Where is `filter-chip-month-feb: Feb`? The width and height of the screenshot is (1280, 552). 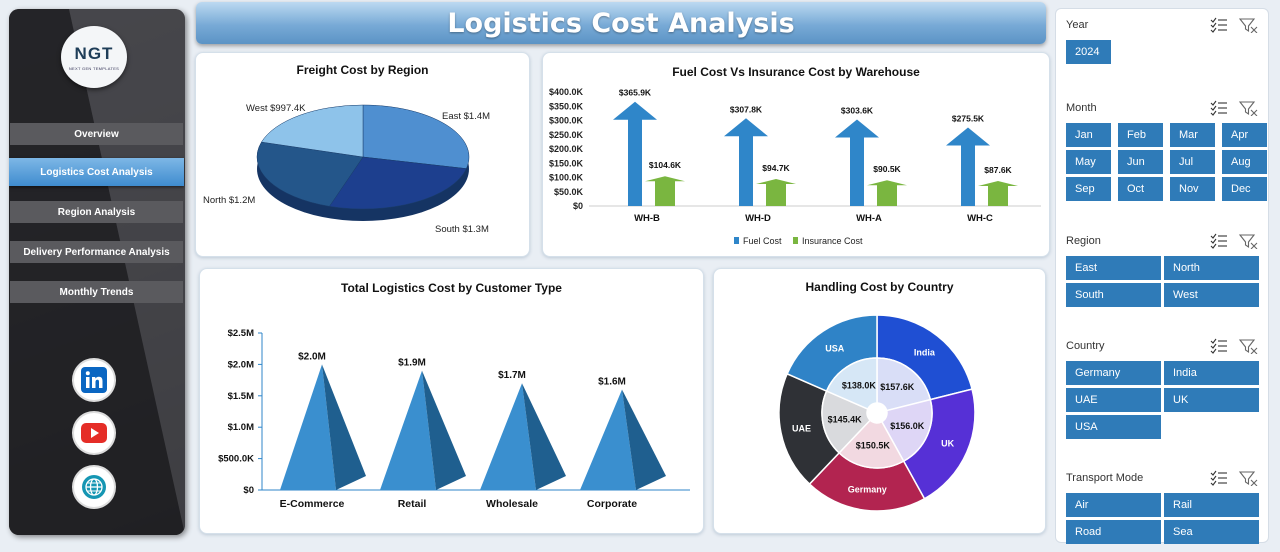 filter-chip-month-feb: Feb is located at coordinates (1140, 135).